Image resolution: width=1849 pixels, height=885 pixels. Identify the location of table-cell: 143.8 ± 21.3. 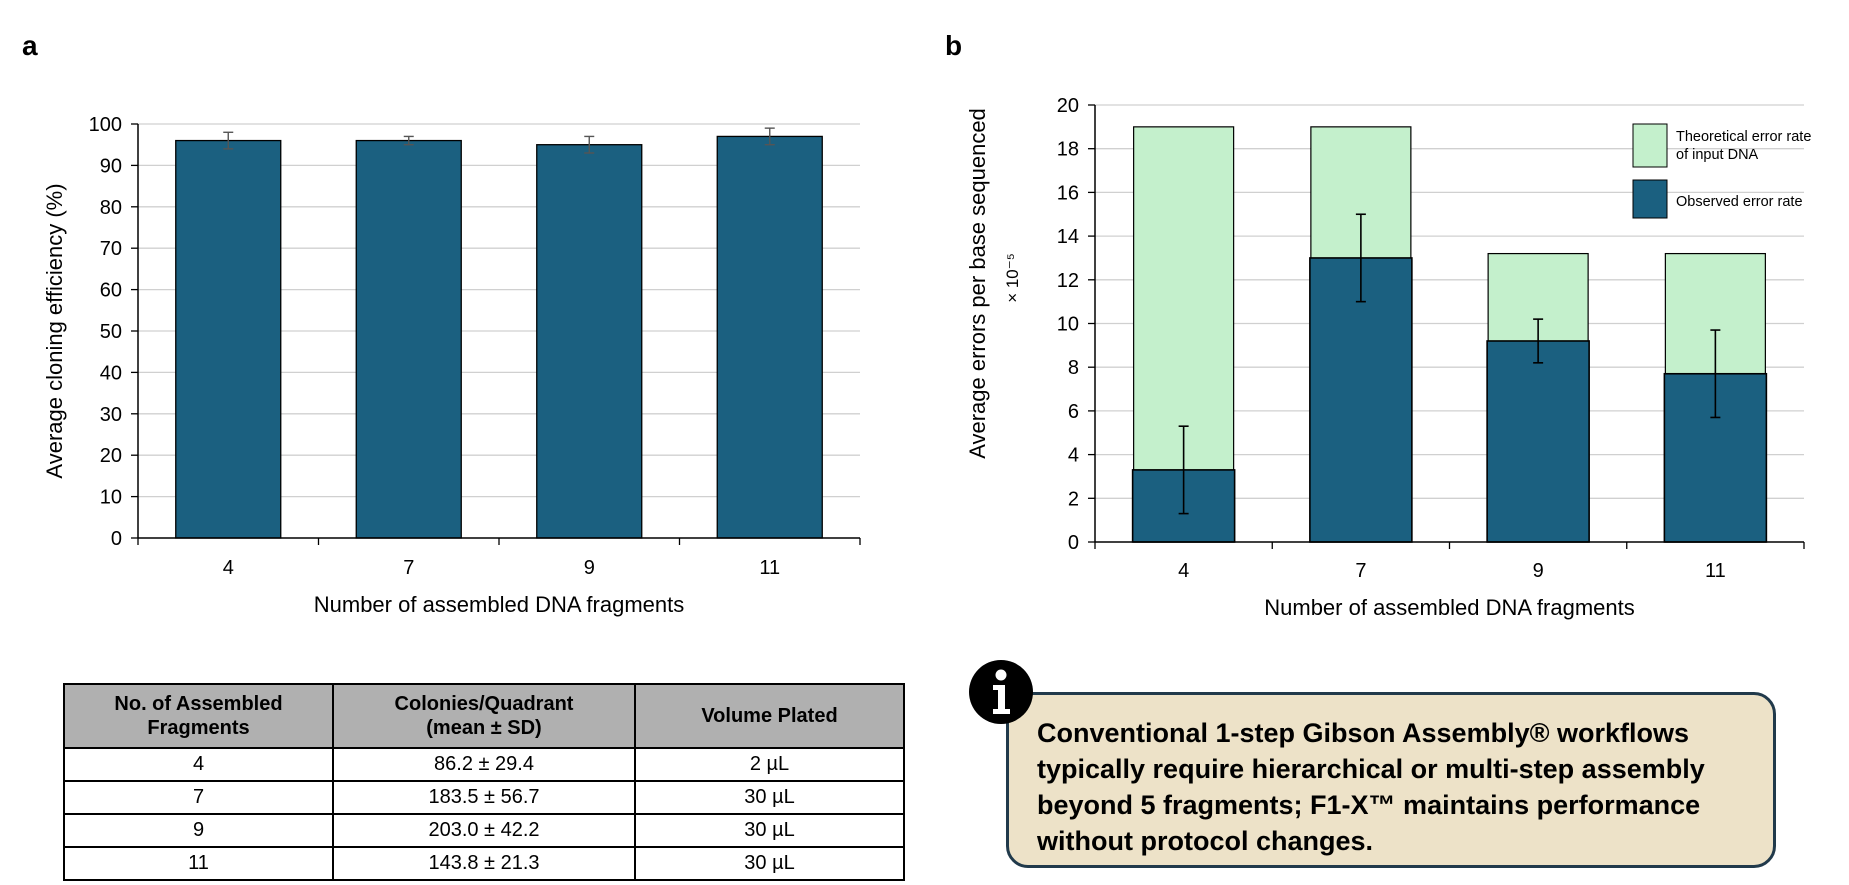
(484, 863).